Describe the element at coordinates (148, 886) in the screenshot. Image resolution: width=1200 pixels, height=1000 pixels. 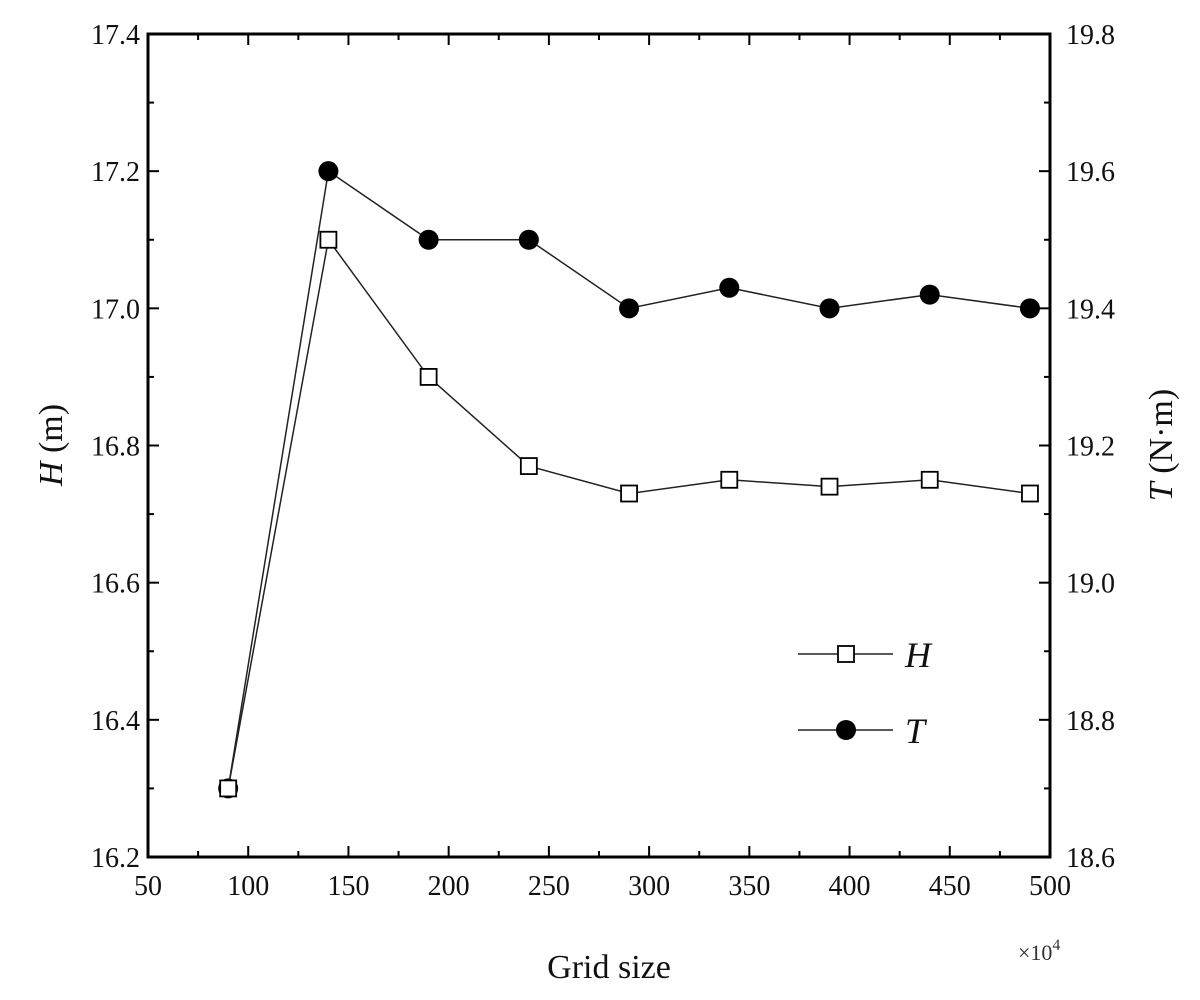
I see `x-tick-label: 50` at that location.